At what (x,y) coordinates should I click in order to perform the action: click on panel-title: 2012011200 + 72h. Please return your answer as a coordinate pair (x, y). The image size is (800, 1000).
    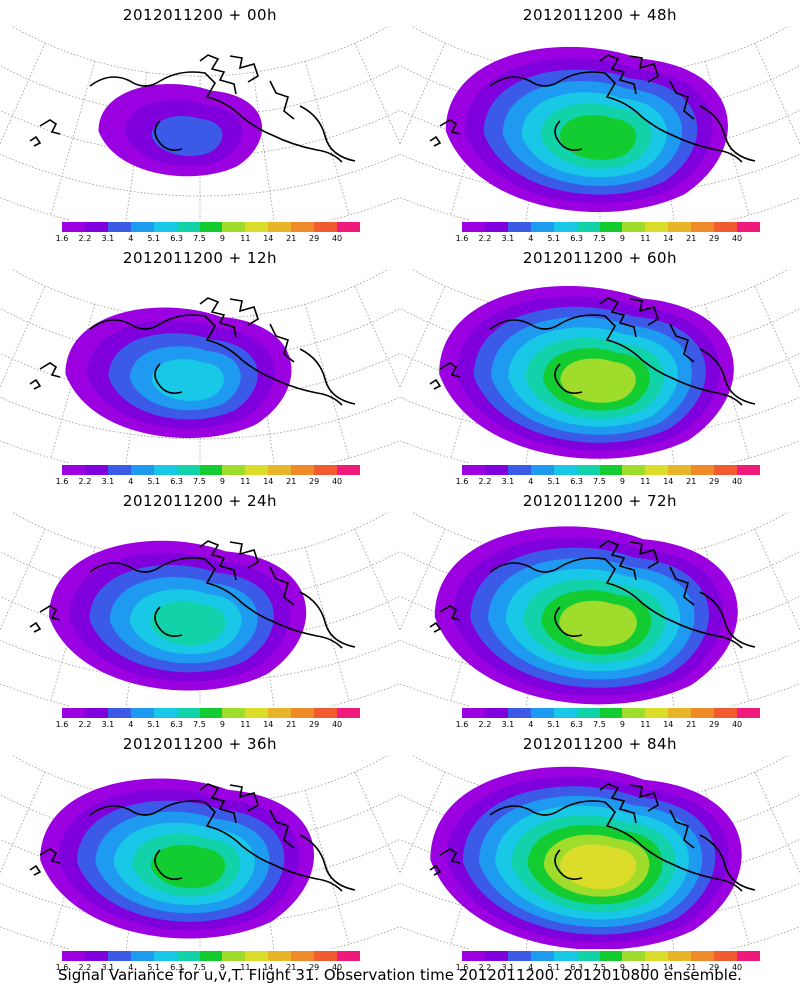
    Looking at the image, I should click on (600, 501).